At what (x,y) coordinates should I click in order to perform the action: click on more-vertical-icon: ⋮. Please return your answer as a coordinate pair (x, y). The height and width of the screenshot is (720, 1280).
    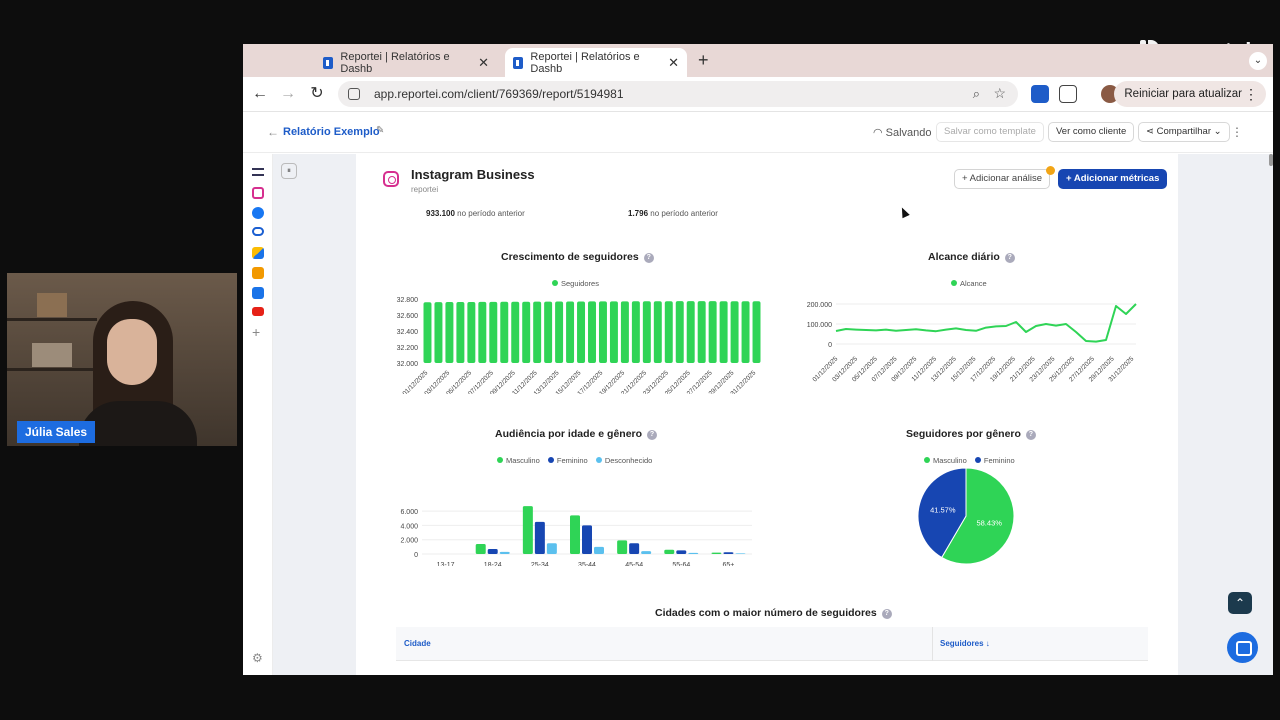
    Looking at the image, I should click on (1251, 94).